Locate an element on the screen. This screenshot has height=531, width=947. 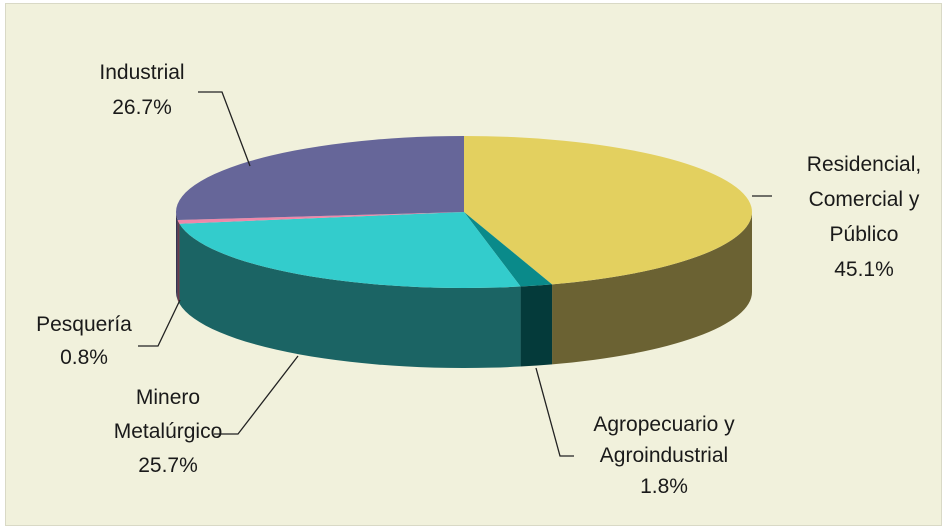
percent-label: 25.7% is located at coordinates (168, 465).